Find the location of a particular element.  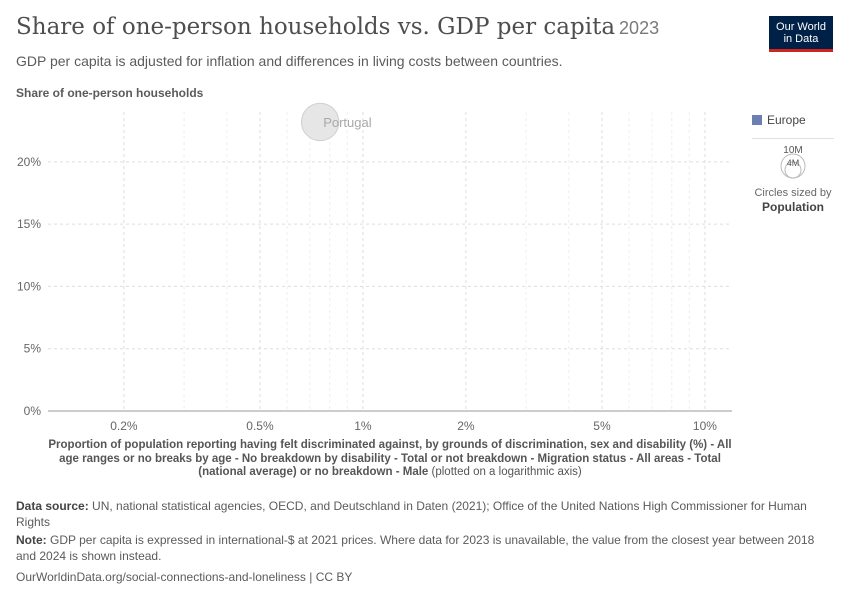

y-tick-labels: 0% 5% 10% 15% 20% is located at coordinates (29, 286).